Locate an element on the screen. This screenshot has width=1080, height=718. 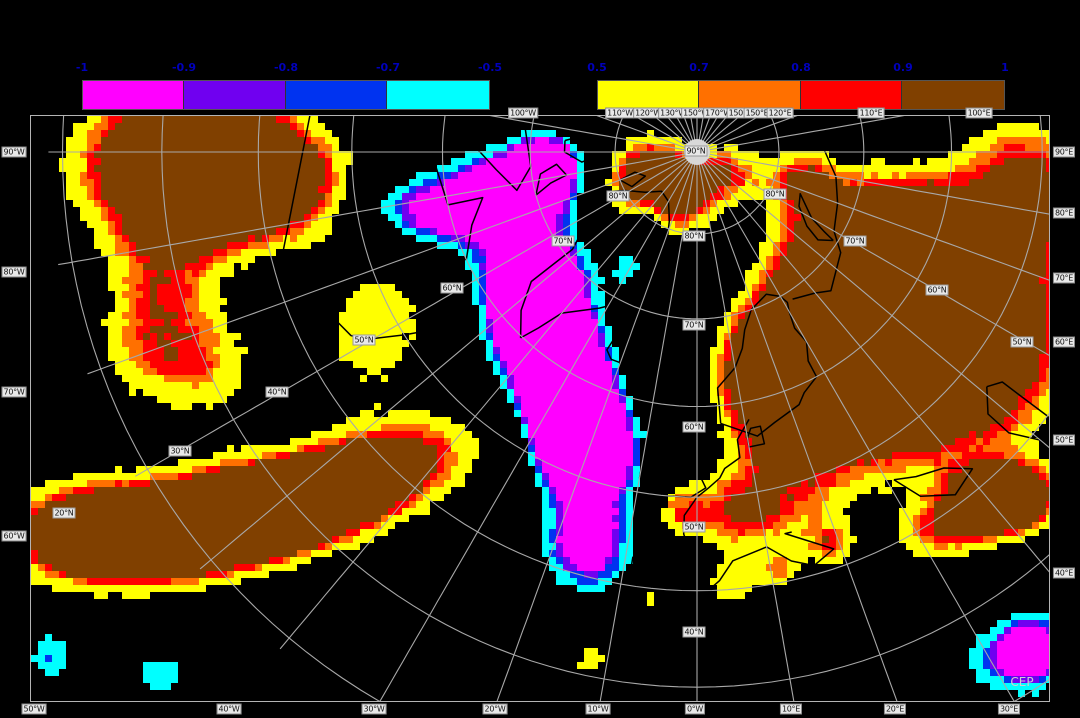
map-annotation: CEP is located at coordinates (1022, 682).